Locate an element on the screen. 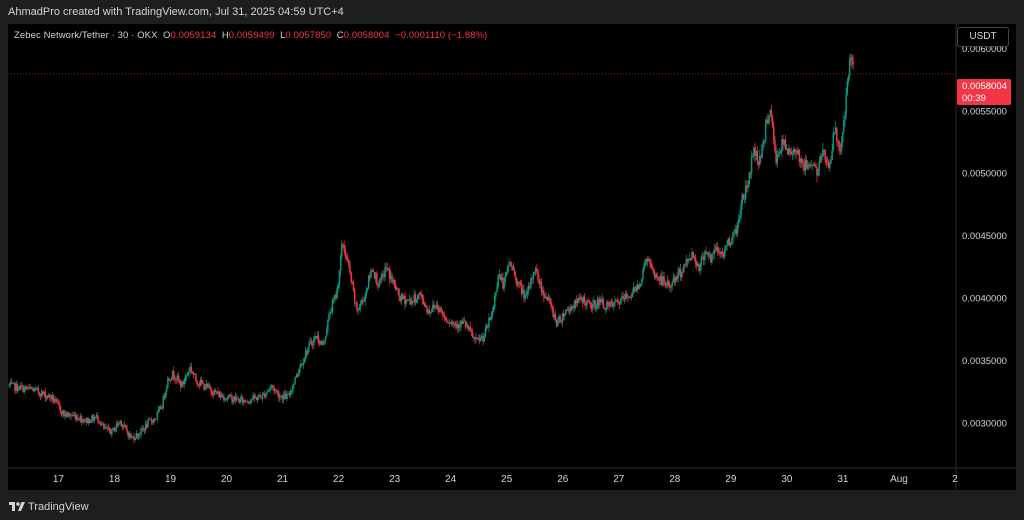  y-tick-label: 0.0045000 is located at coordinates (984, 236).